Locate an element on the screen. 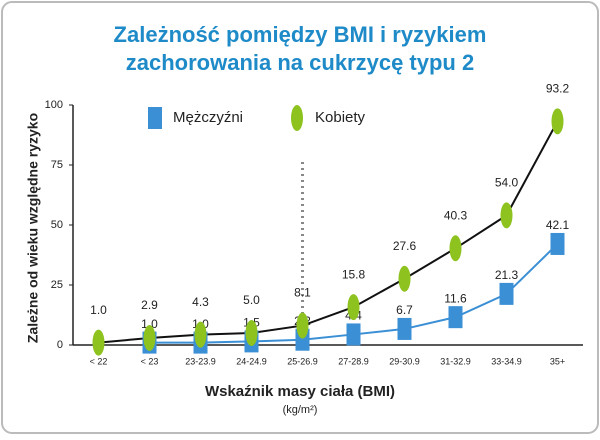  legend-label: Kobiety is located at coordinates (340, 117).